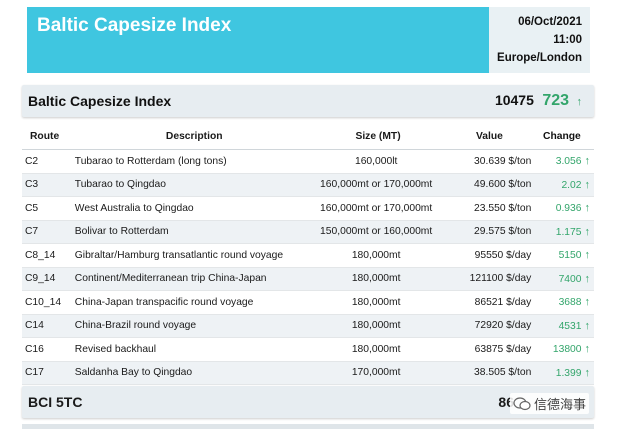  I want to click on change-cell: 13800 ↑, so click(563, 349).